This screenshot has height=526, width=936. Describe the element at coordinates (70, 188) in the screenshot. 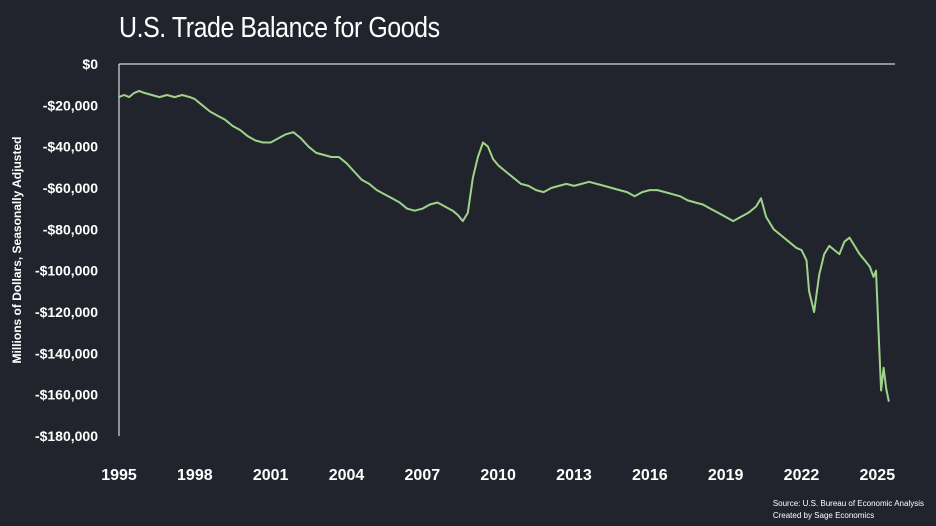

I see `y-tick-label: -$60,000` at that location.